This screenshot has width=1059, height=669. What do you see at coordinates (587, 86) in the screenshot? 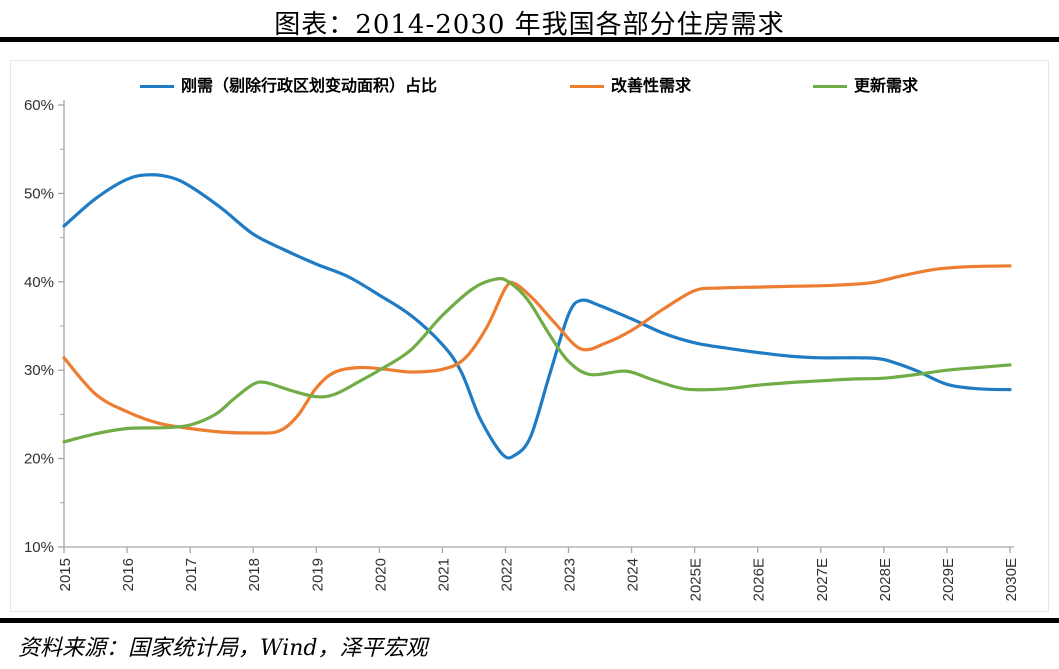
I see `improvement-demand-line-swatch` at bounding box center [587, 86].